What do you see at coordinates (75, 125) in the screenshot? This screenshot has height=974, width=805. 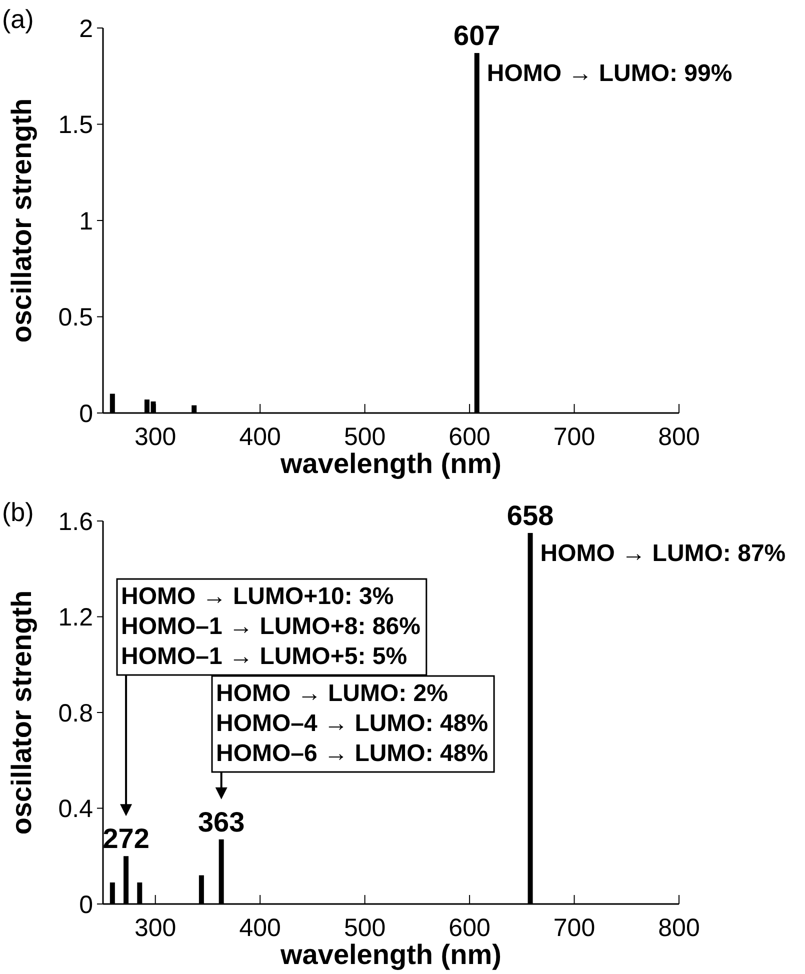 I see `y-tick-label: 1.5` at bounding box center [75, 125].